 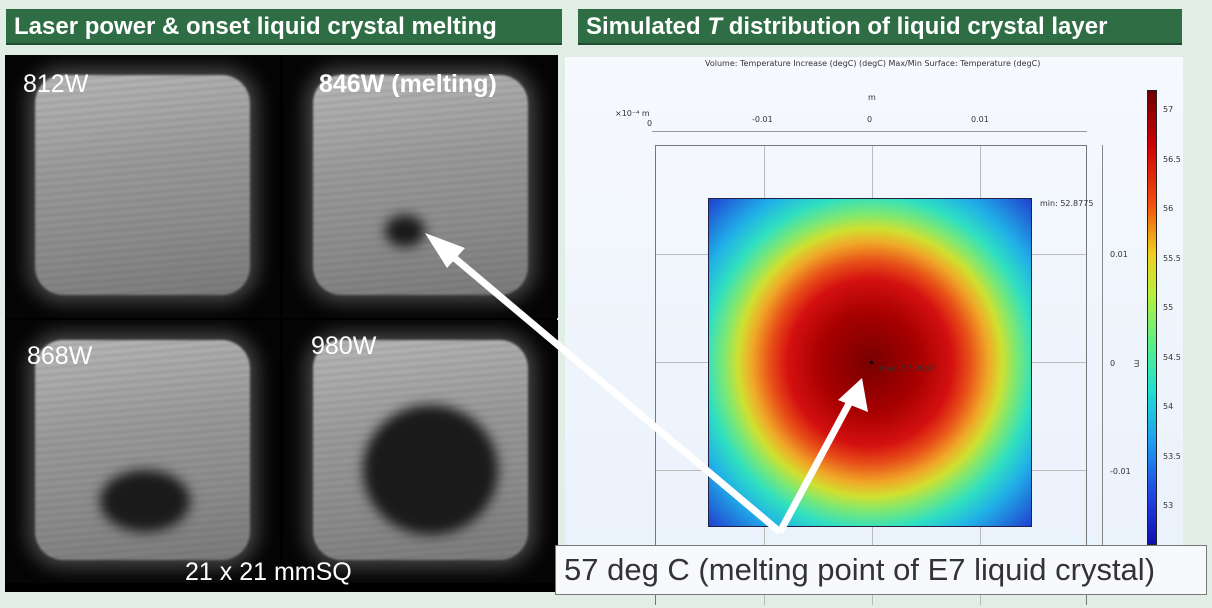 I want to click on colorbar-tick: 55.5, so click(x=1172, y=258).